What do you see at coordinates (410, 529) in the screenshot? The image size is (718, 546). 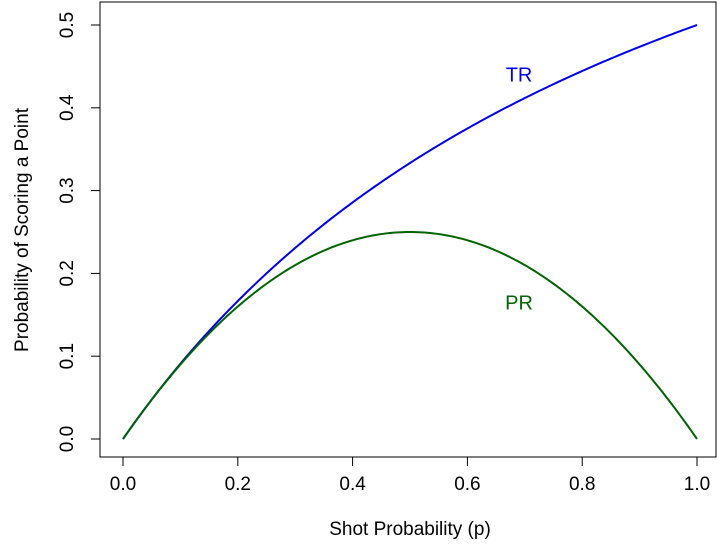 I see `x-axis-title: Shot Probability (p)` at bounding box center [410, 529].